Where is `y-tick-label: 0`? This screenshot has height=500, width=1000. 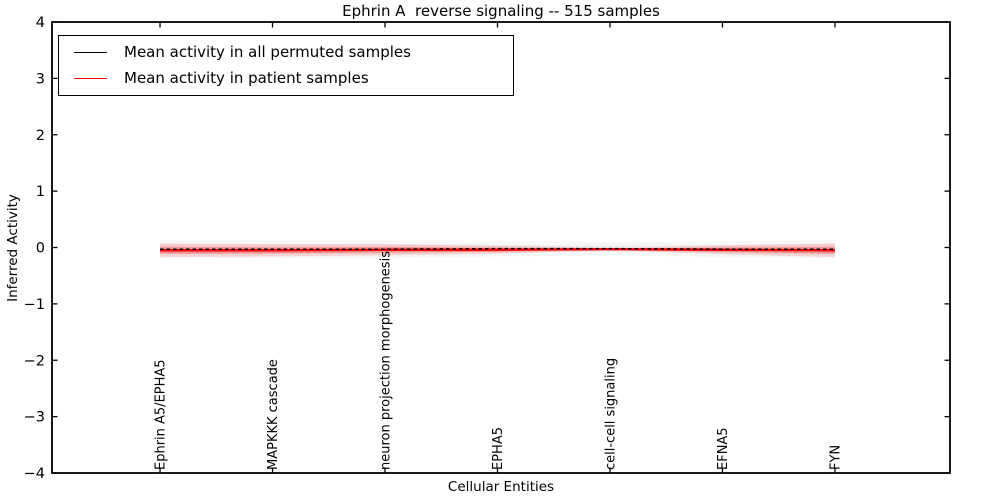 y-tick-label: 0 is located at coordinates (40, 249).